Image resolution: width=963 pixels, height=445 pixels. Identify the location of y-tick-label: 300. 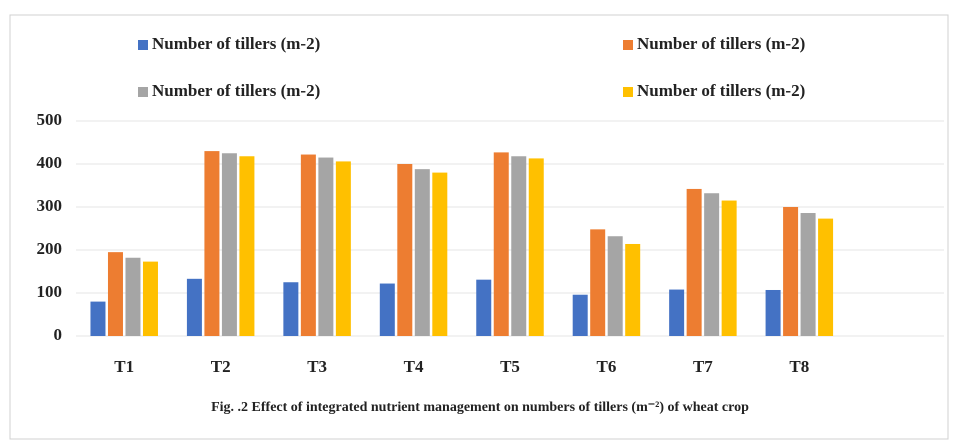
(50, 205).